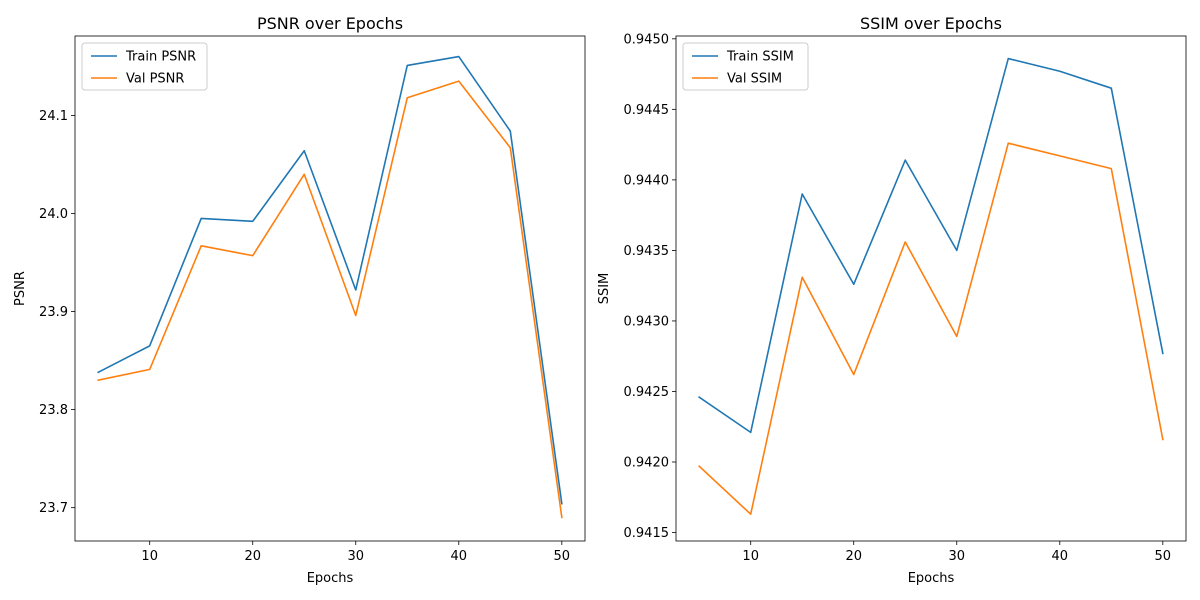 Image resolution: width=1200 pixels, height=600 pixels. Describe the element at coordinates (647, 392) in the screenshot. I see `y-tick-label: 0.9425` at that location.